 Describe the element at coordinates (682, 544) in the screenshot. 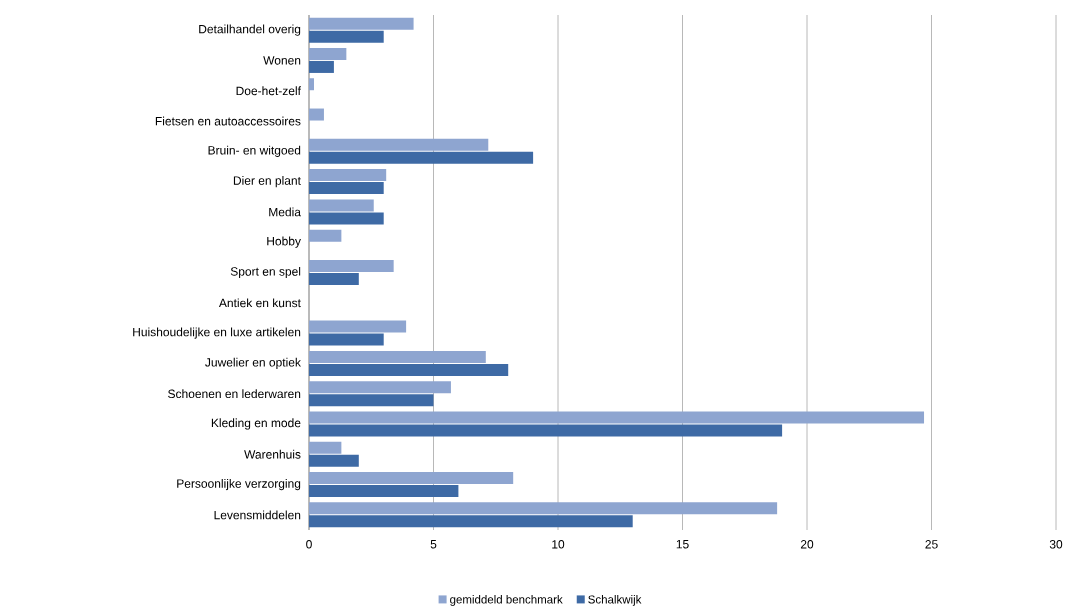

I see `x-tick-label: 15` at that location.